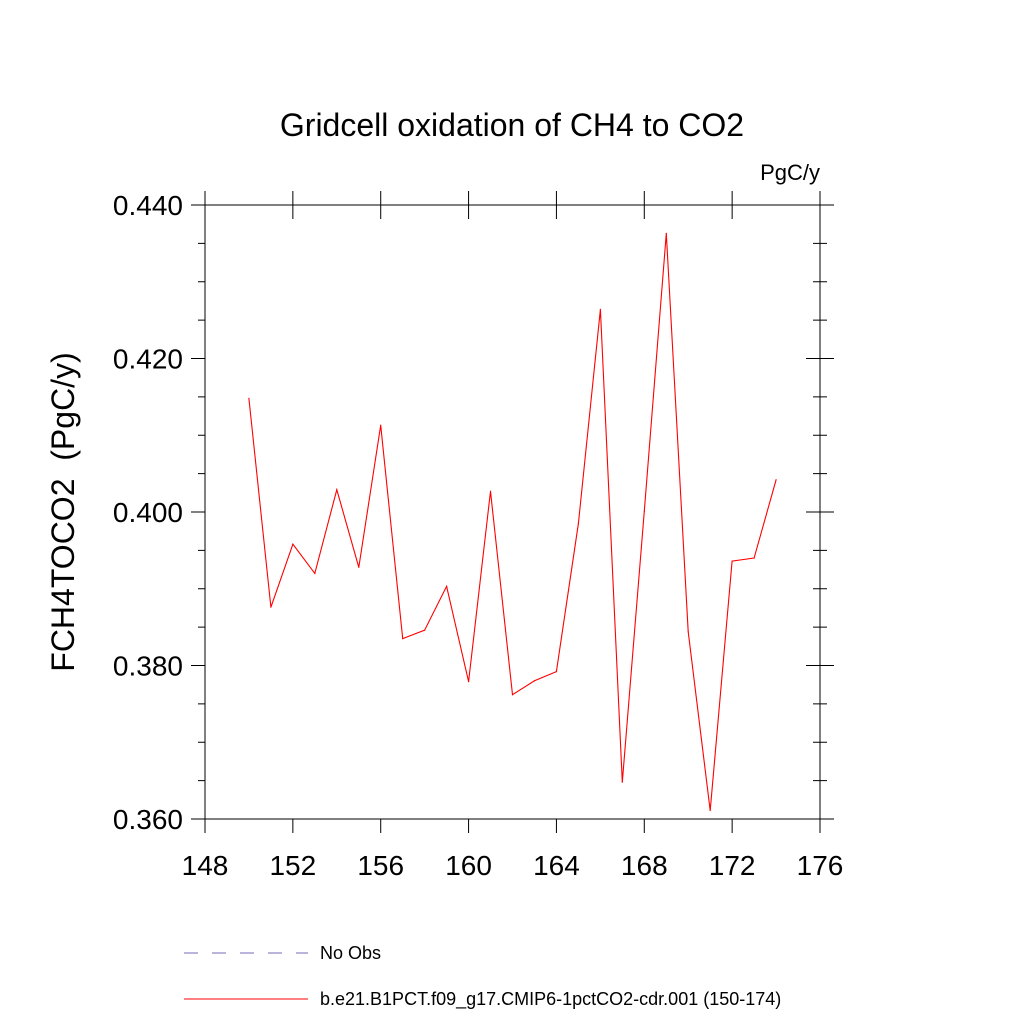  What do you see at coordinates (63, 511) in the screenshot?
I see `y-axis-label: FCH4TOCO2 (PgC/y)` at bounding box center [63, 511].